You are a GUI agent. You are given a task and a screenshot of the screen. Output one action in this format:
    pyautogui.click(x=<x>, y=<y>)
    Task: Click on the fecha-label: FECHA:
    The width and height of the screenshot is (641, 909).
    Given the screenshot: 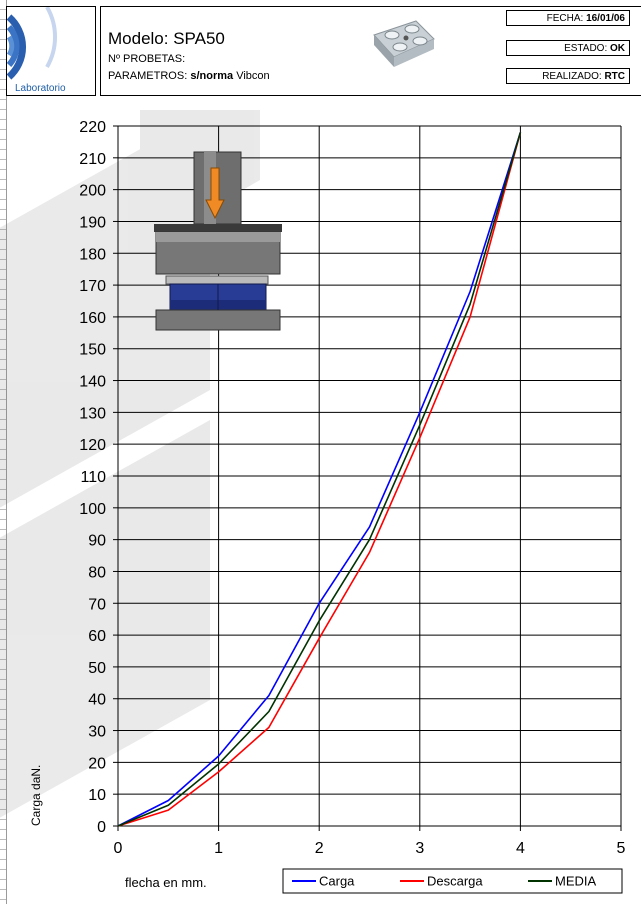 What is the action you would take?
    pyautogui.click(x=565, y=18)
    